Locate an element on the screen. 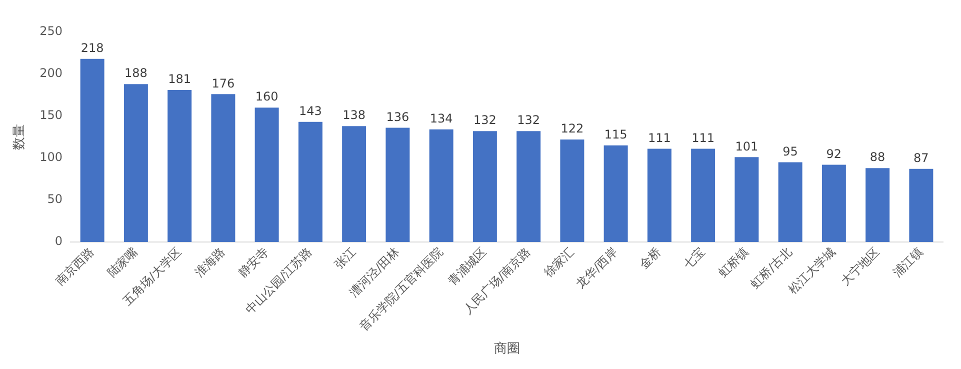 The height and width of the screenshot is (369, 961). data-label: 160 is located at coordinates (266, 97).